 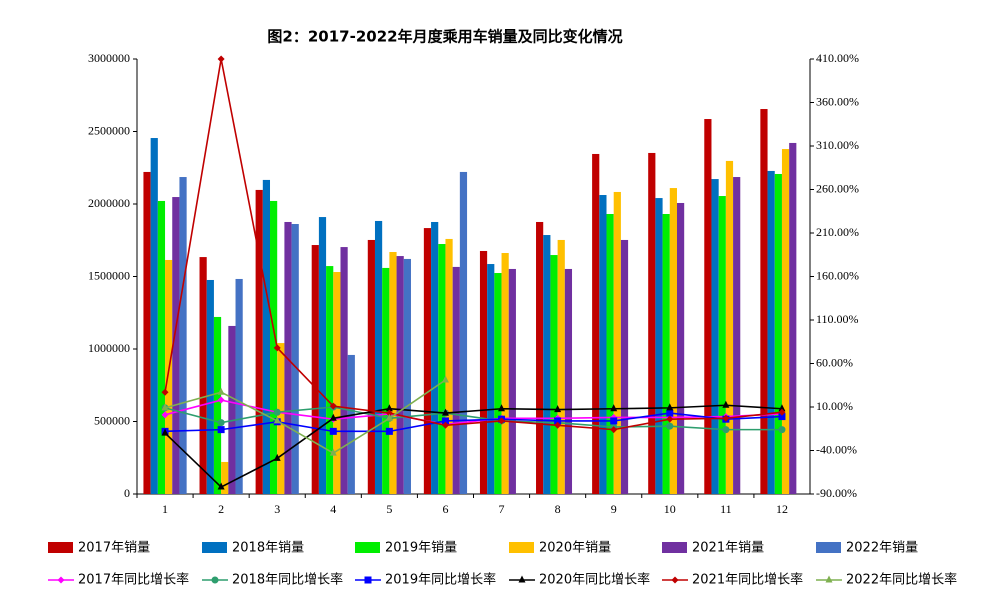 I want to click on y2-tick-label: 10.00%, so click(x=834, y=406).